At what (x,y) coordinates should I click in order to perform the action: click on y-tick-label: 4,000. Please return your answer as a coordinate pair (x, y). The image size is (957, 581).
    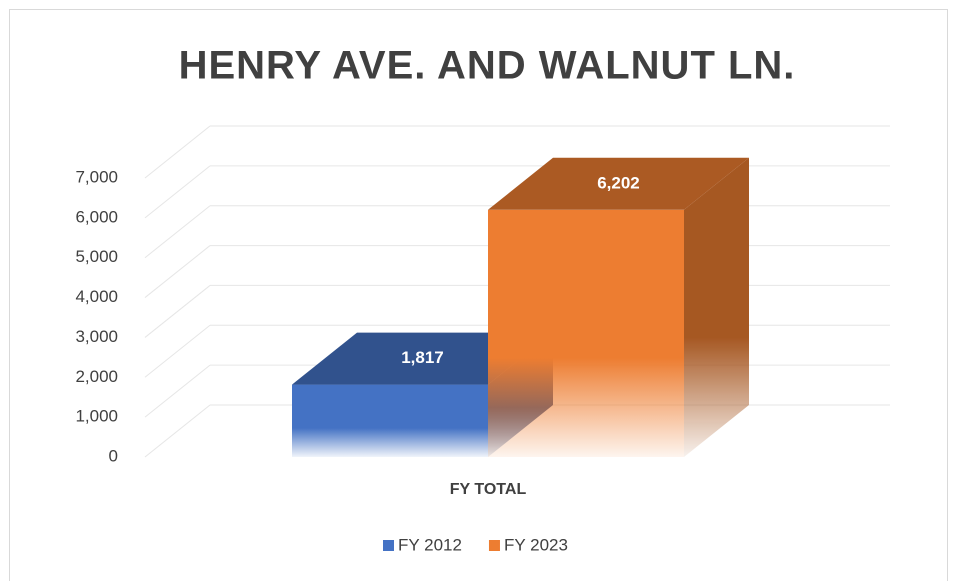
    Looking at the image, I should click on (96, 296).